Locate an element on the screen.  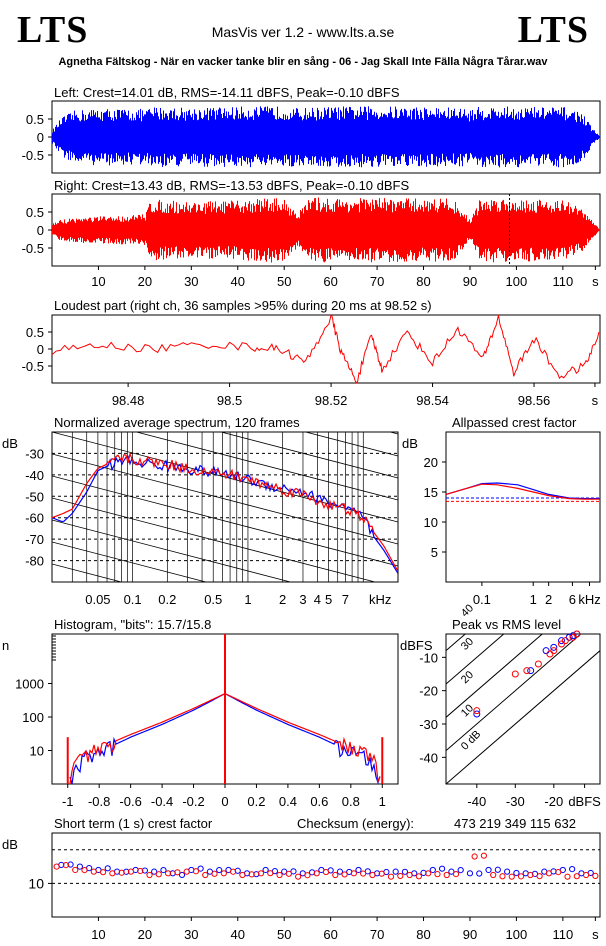
right-waveform-x-tick-label: 20 is located at coordinates (145, 281).